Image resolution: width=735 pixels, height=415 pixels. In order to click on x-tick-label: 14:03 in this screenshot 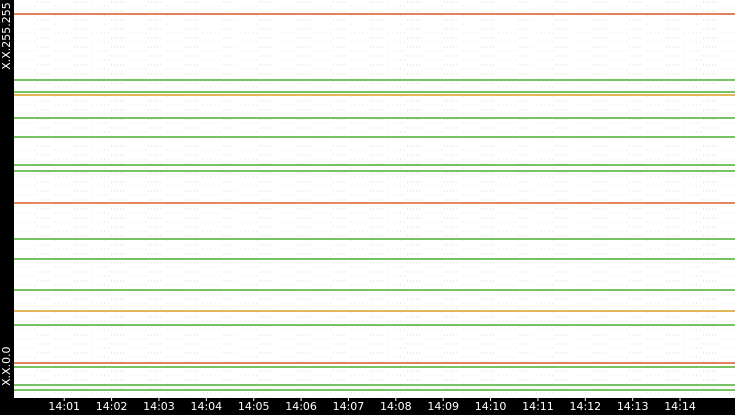, I will do `click(159, 406)`.